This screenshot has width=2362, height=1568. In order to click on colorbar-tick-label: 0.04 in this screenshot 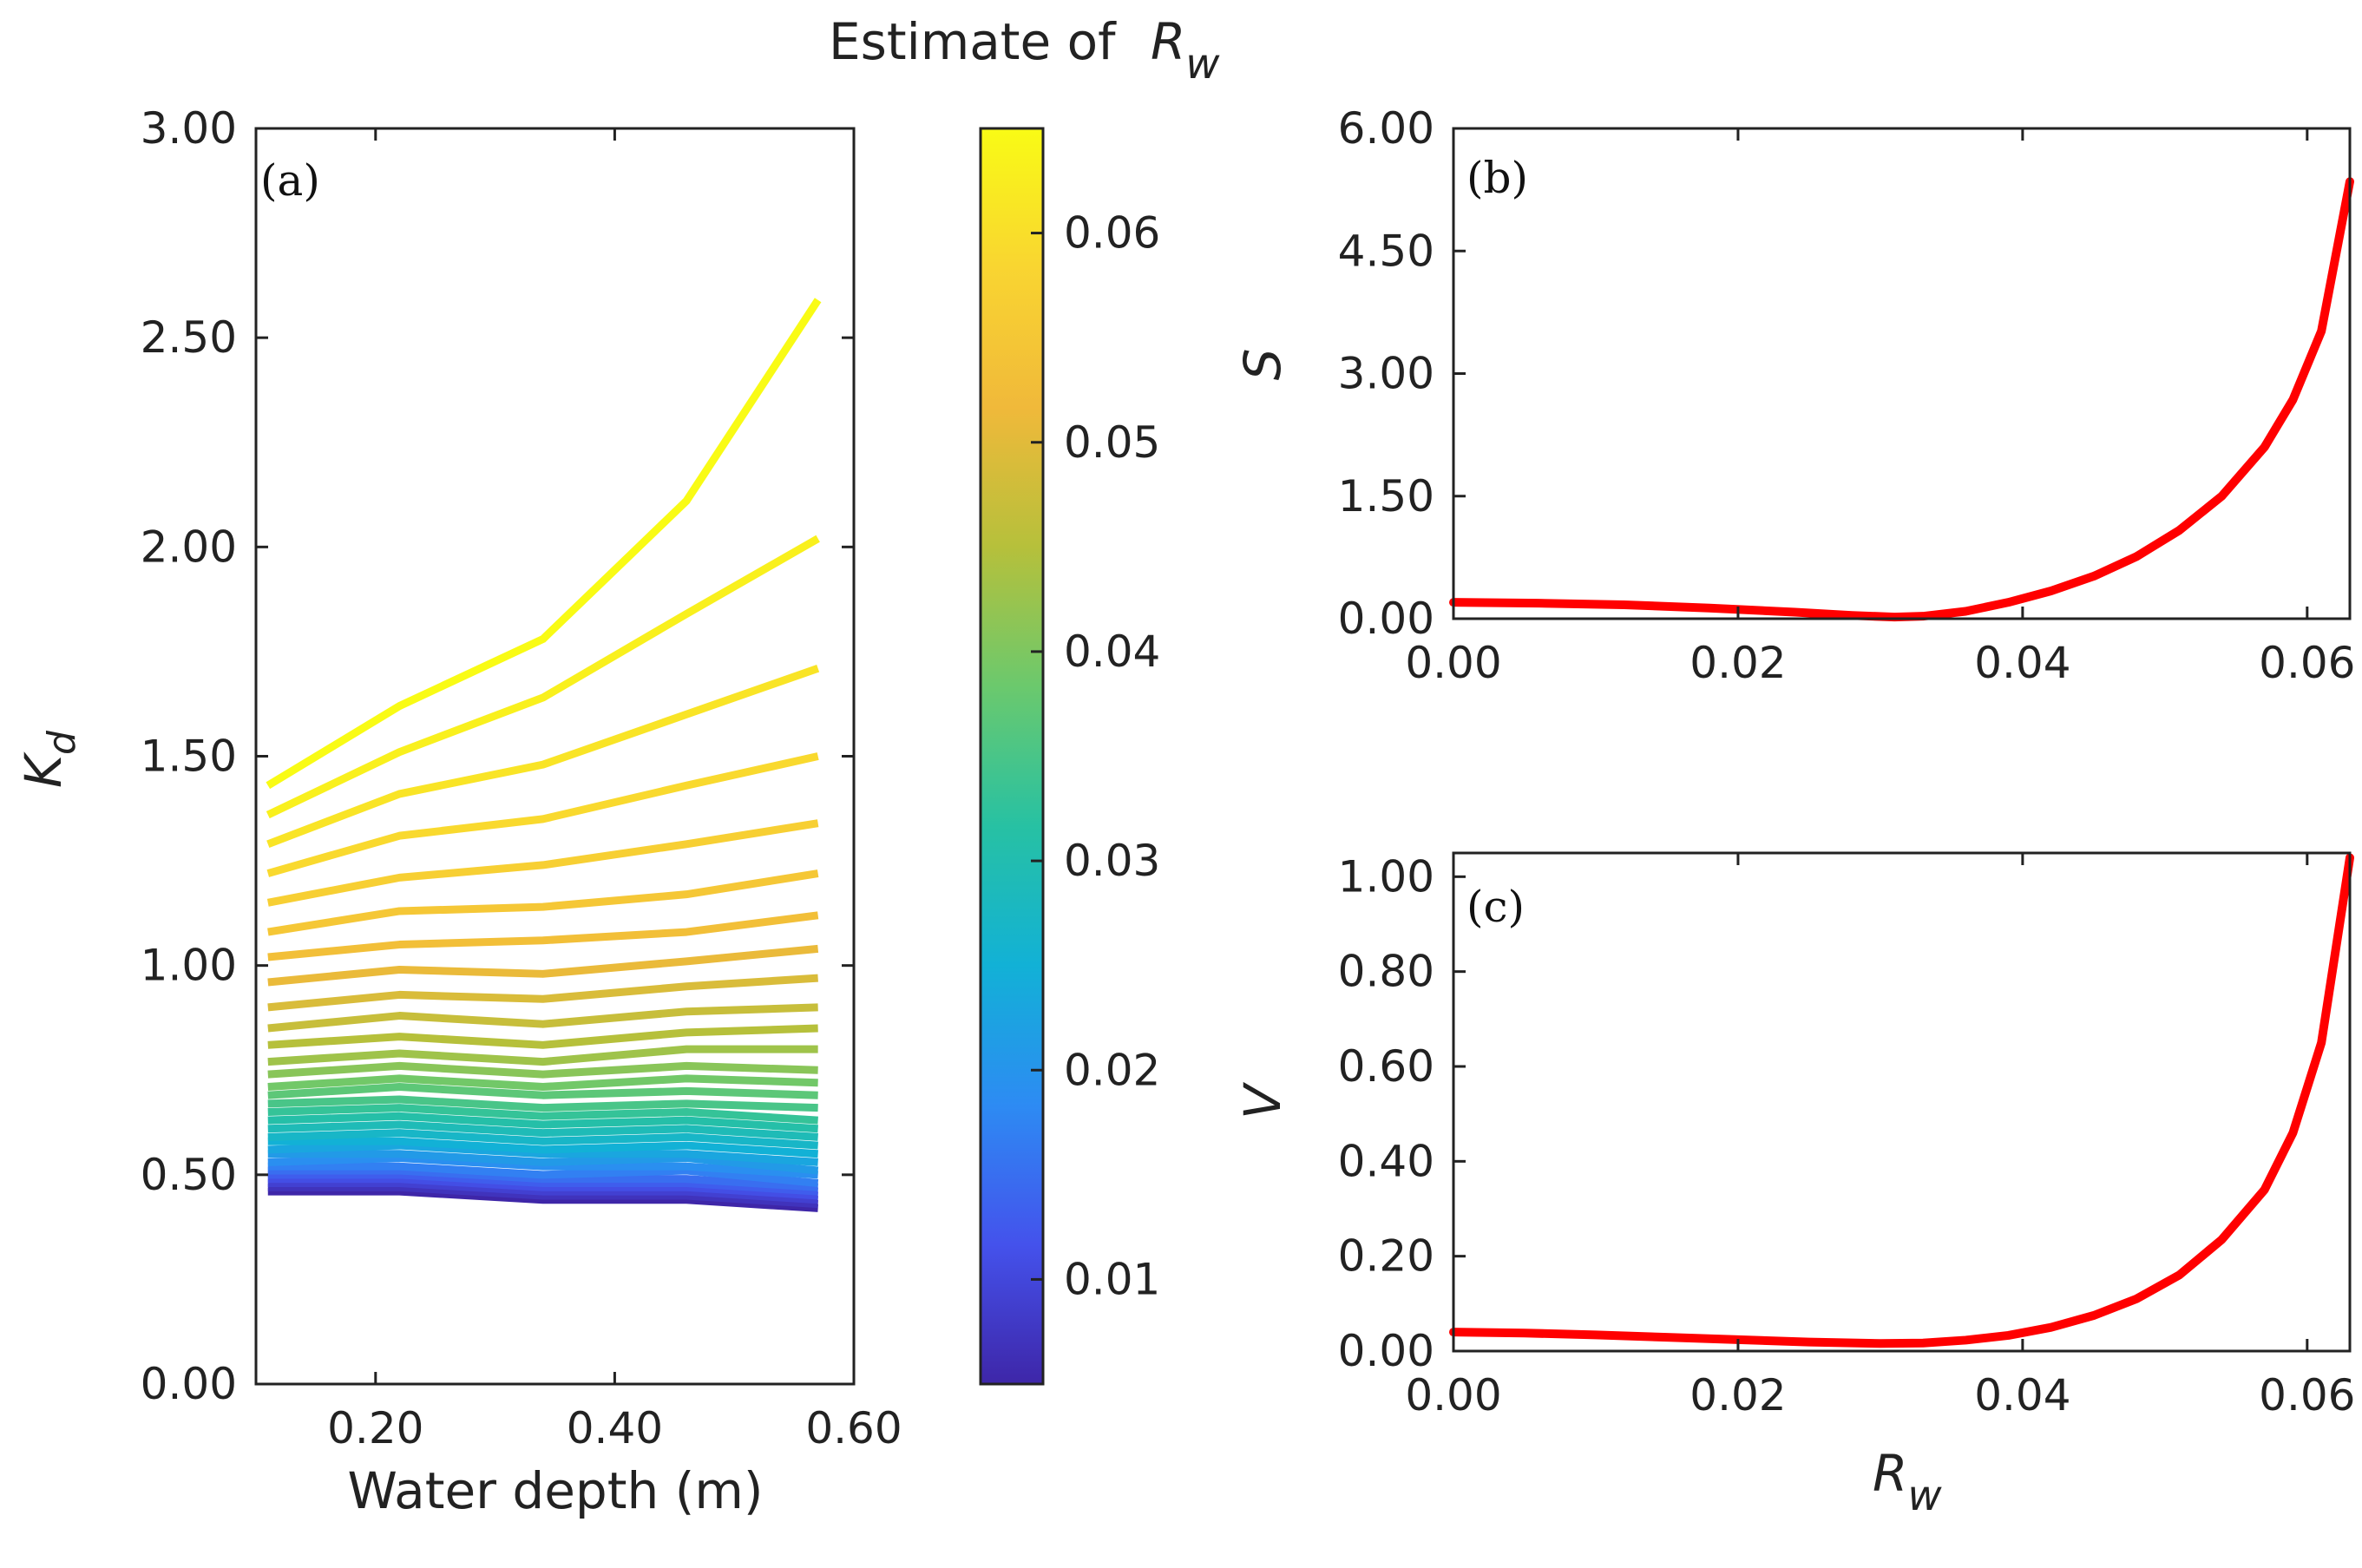, I will do `click(1112, 652)`.